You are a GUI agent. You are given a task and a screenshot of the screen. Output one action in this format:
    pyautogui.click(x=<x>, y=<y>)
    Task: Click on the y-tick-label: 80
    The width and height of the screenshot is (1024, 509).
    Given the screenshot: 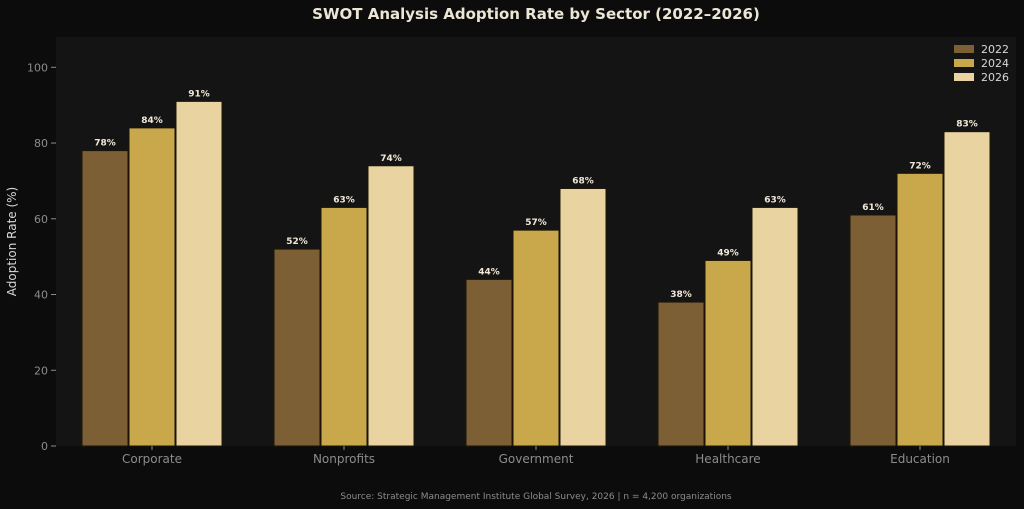 What is the action you would take?
    pyautogui.click(x=41, y=143)
    